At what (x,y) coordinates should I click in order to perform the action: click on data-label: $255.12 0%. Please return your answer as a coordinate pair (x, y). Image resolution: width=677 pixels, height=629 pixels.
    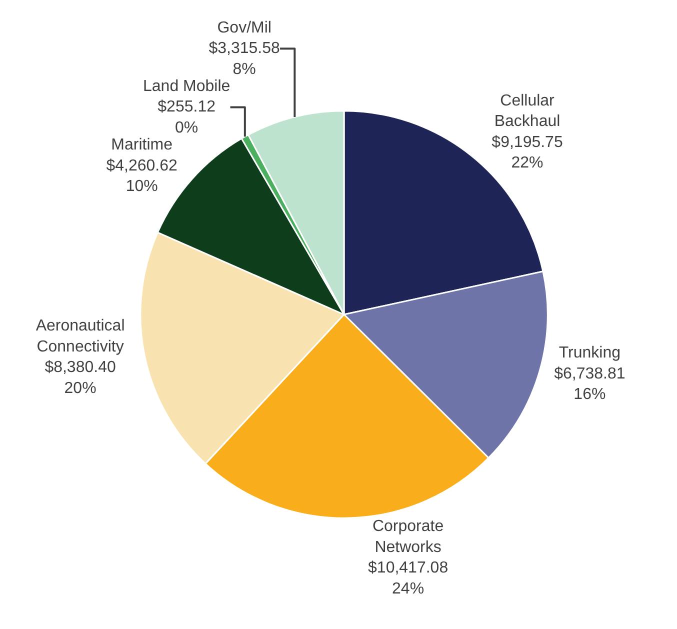
    Looking at the image, I should click on (187, 117).